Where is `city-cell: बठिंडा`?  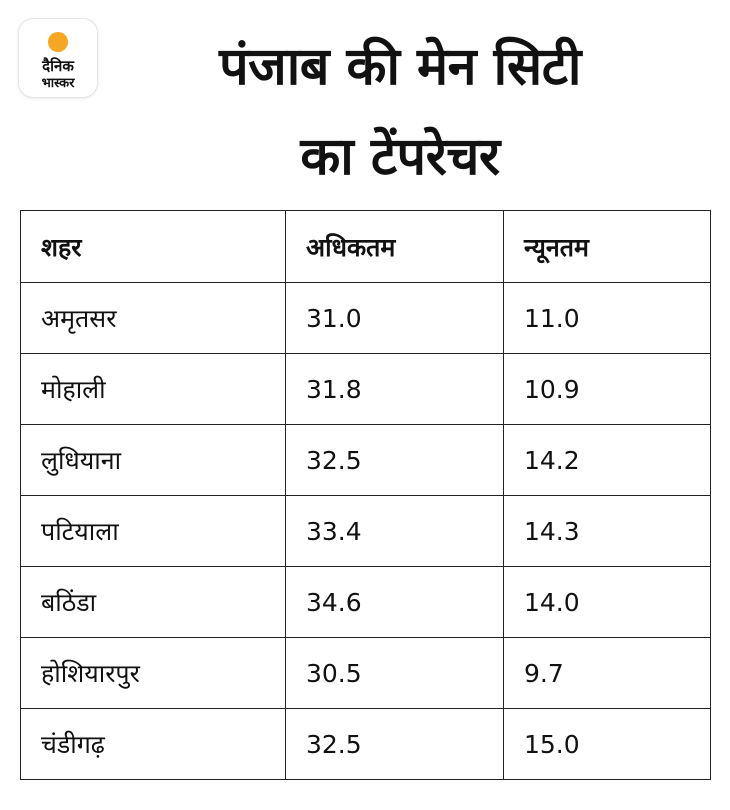
city-cell: बठिंडा is located at coordinates (153, 602).